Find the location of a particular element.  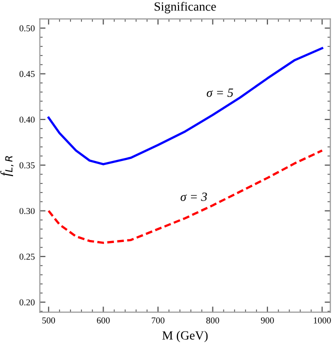

x-tick-label: 900 is located at coordinates (267, 320).